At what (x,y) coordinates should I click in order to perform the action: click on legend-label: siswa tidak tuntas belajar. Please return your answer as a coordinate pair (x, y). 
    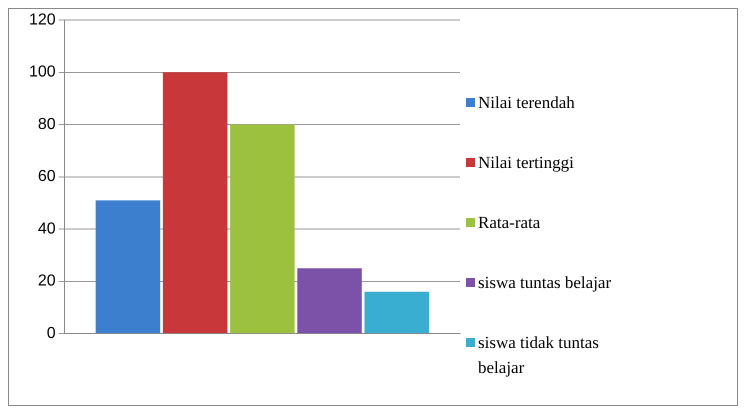
    Looking at the image, I should click on (539, 355).